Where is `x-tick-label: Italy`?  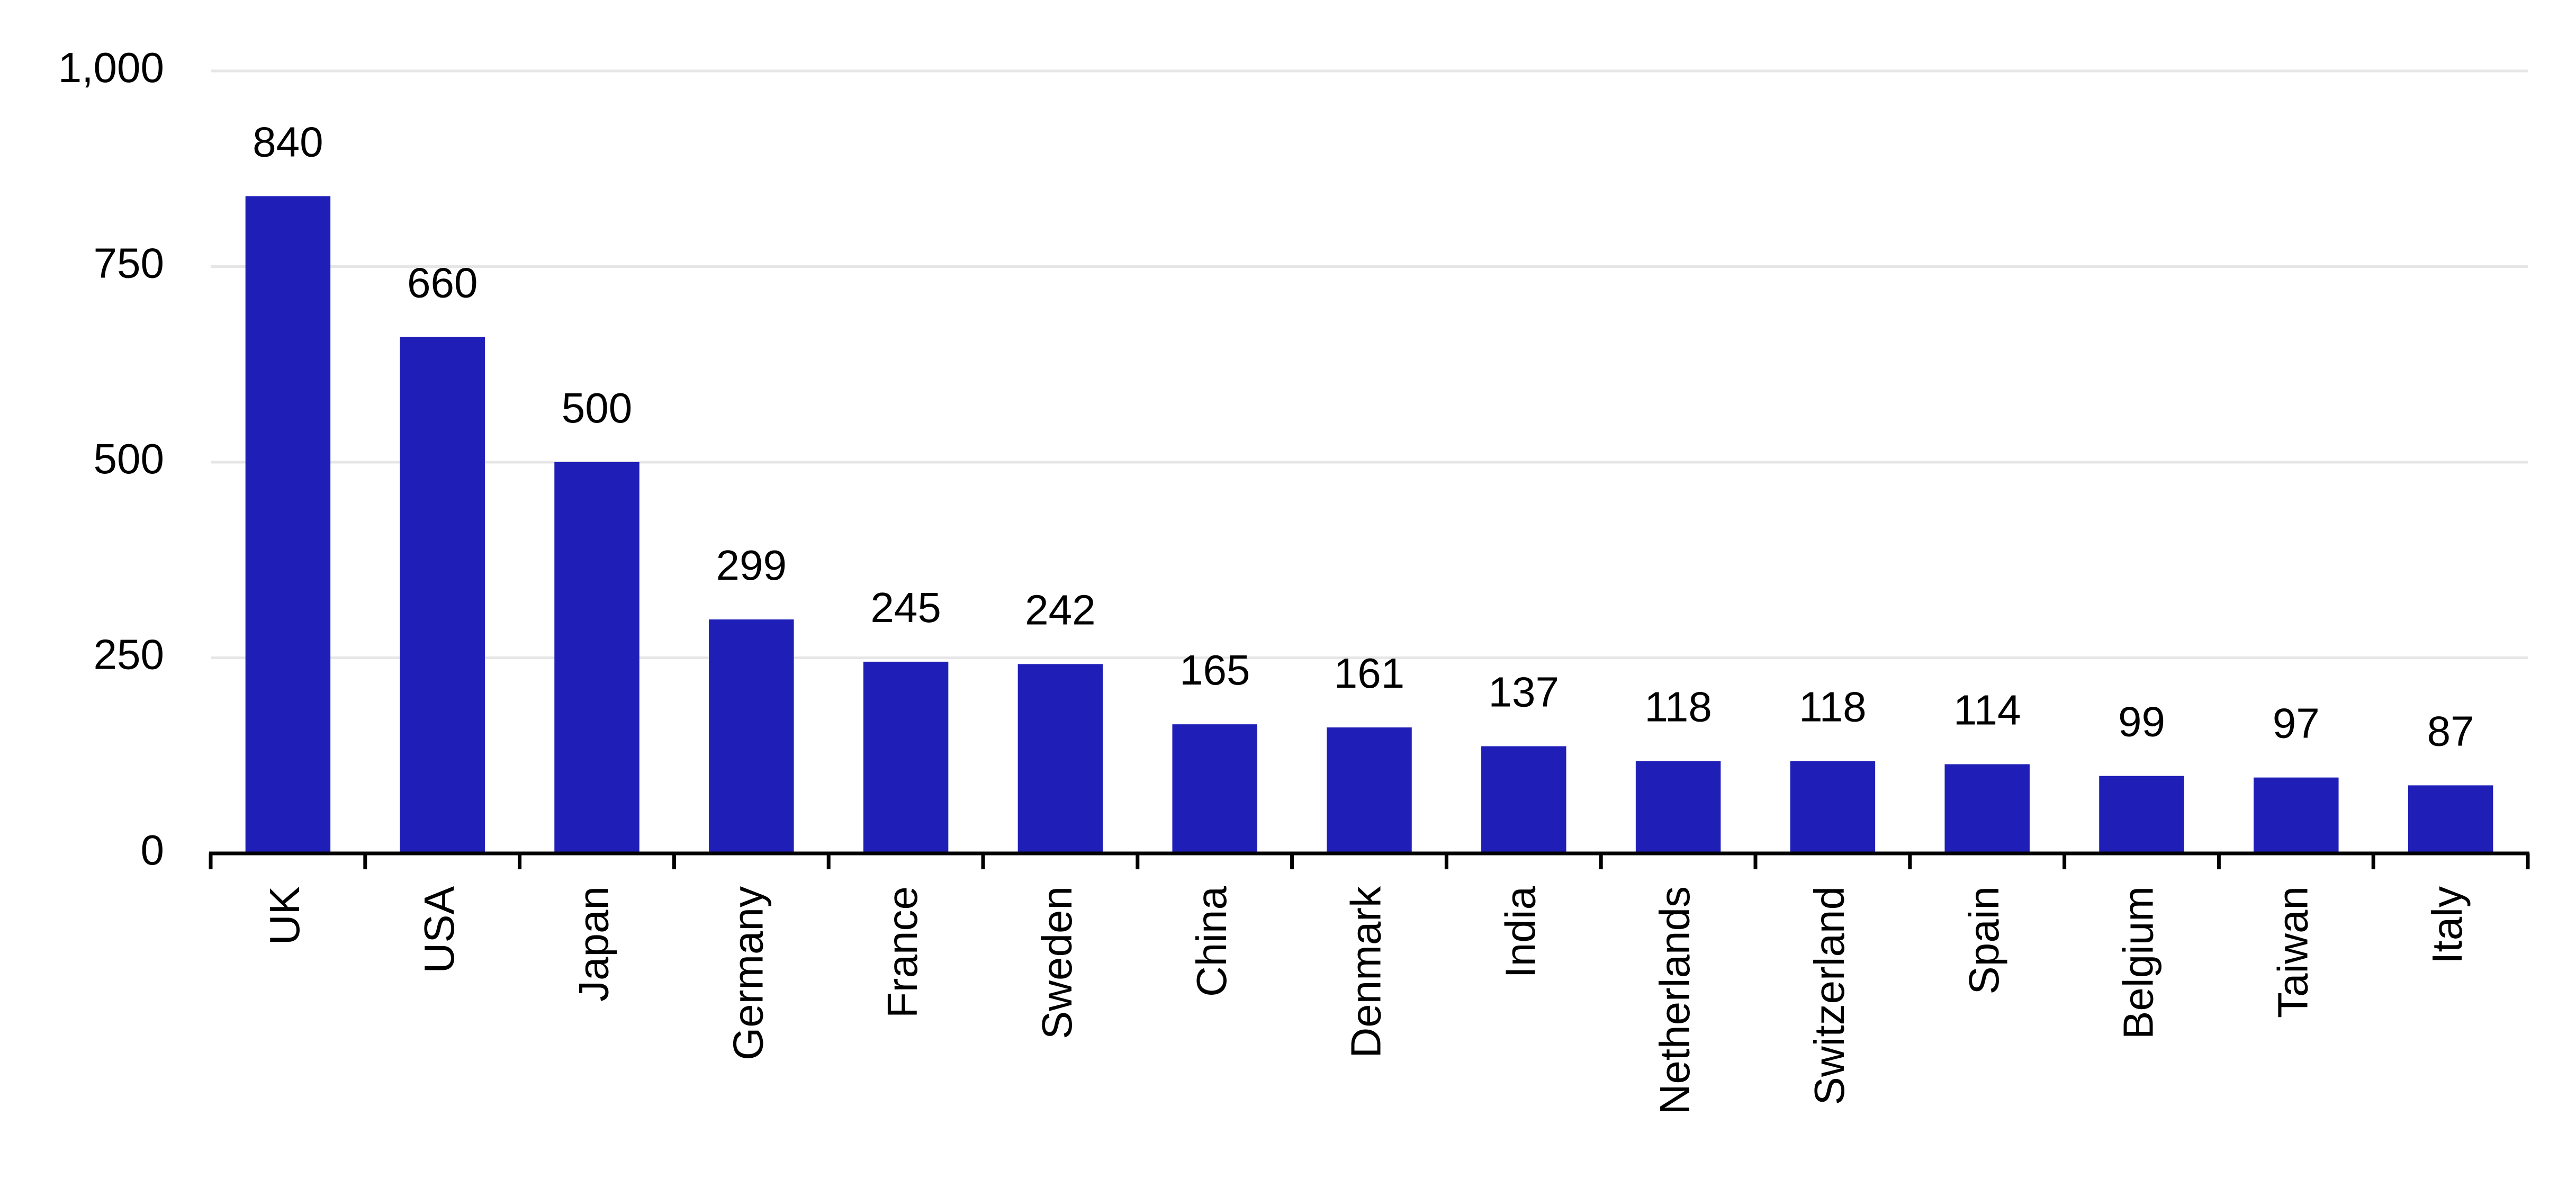
x-tick-label: Italy is located at coordinates (2447, 925).